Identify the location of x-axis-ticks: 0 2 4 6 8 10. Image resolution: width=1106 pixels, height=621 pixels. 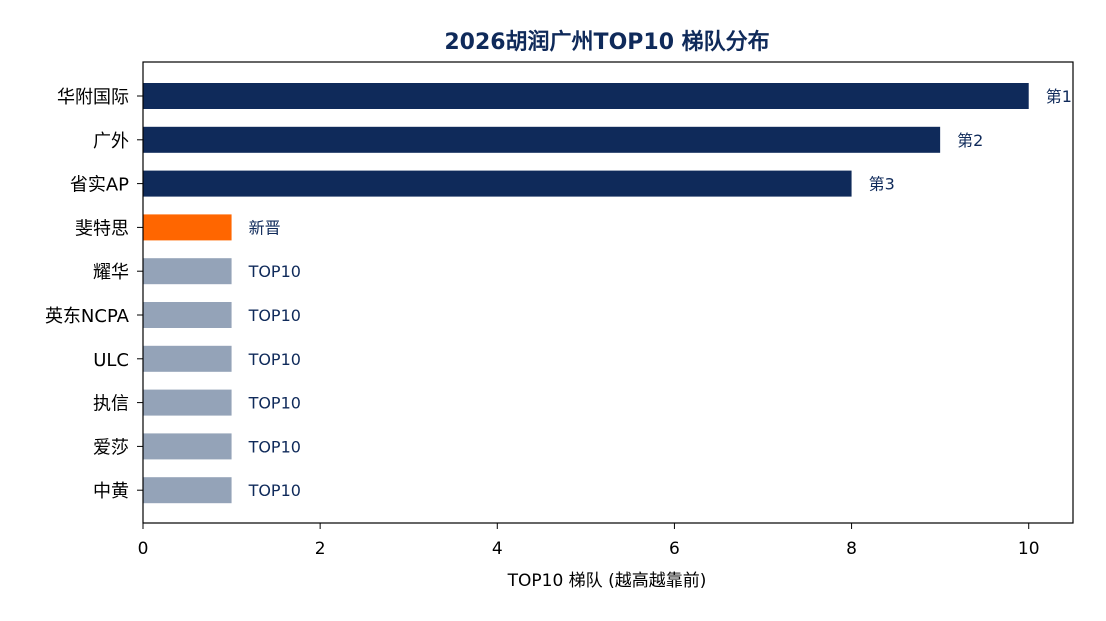
(589, 541).